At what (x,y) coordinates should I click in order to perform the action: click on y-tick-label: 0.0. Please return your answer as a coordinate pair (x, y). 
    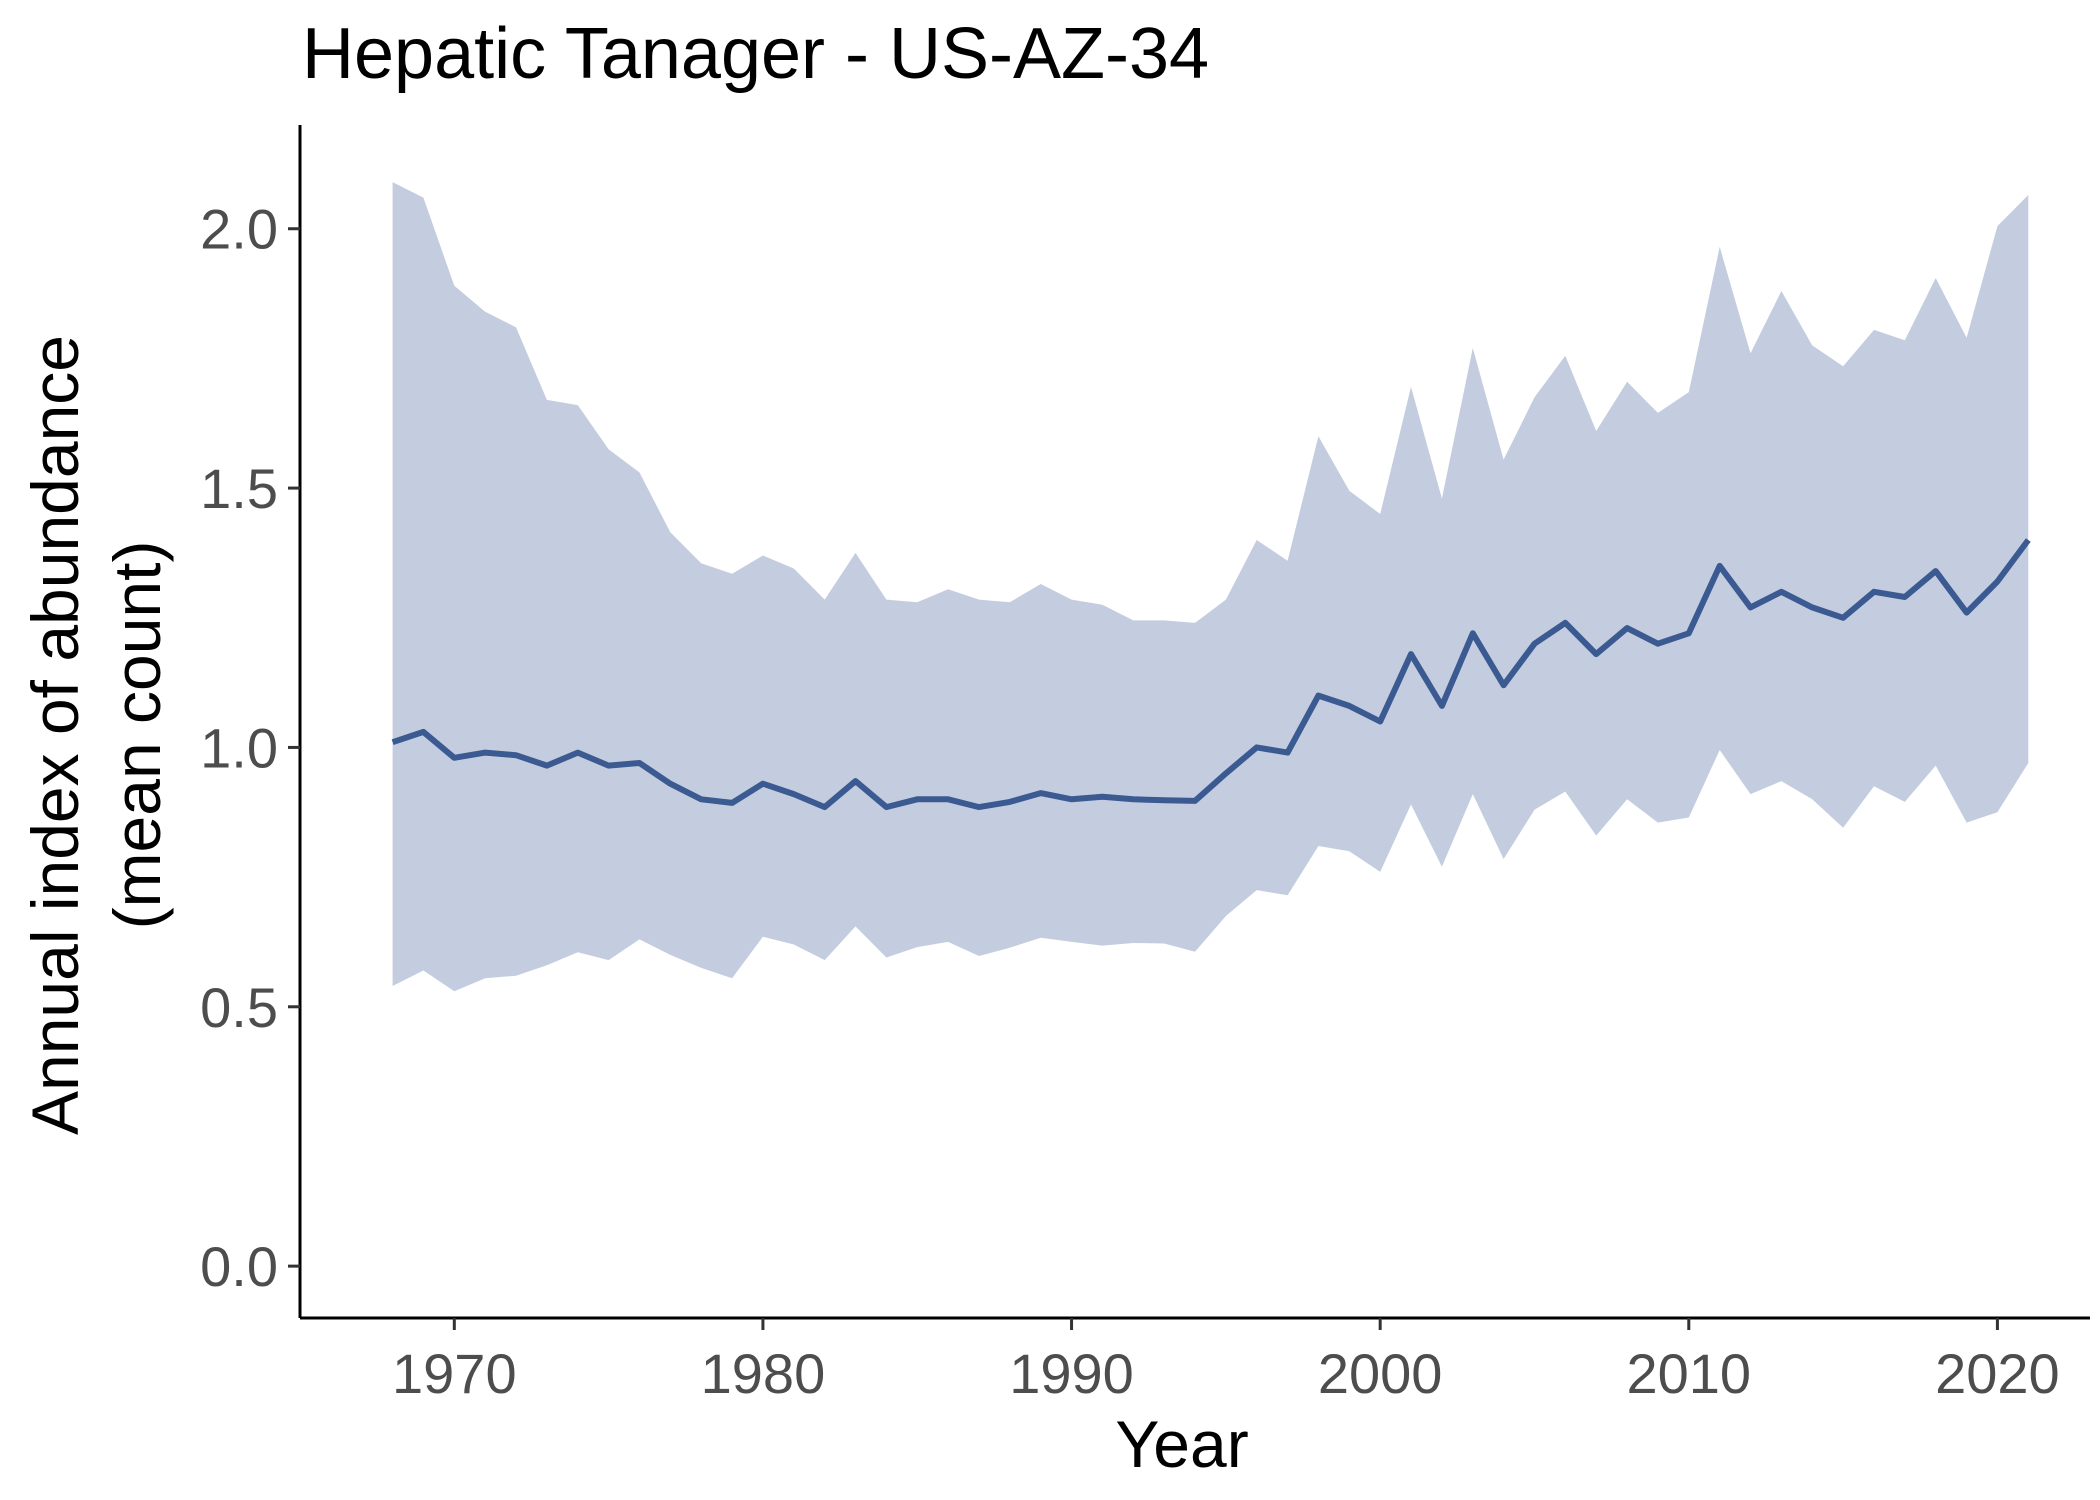
    Looking at the image, I should click on (239, 1266).